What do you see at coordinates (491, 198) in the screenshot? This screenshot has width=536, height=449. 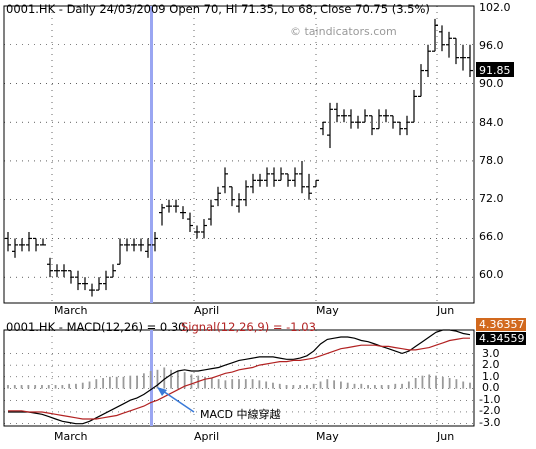 I see `y-tick-label: 72.0` at bounding box center [491, 198].